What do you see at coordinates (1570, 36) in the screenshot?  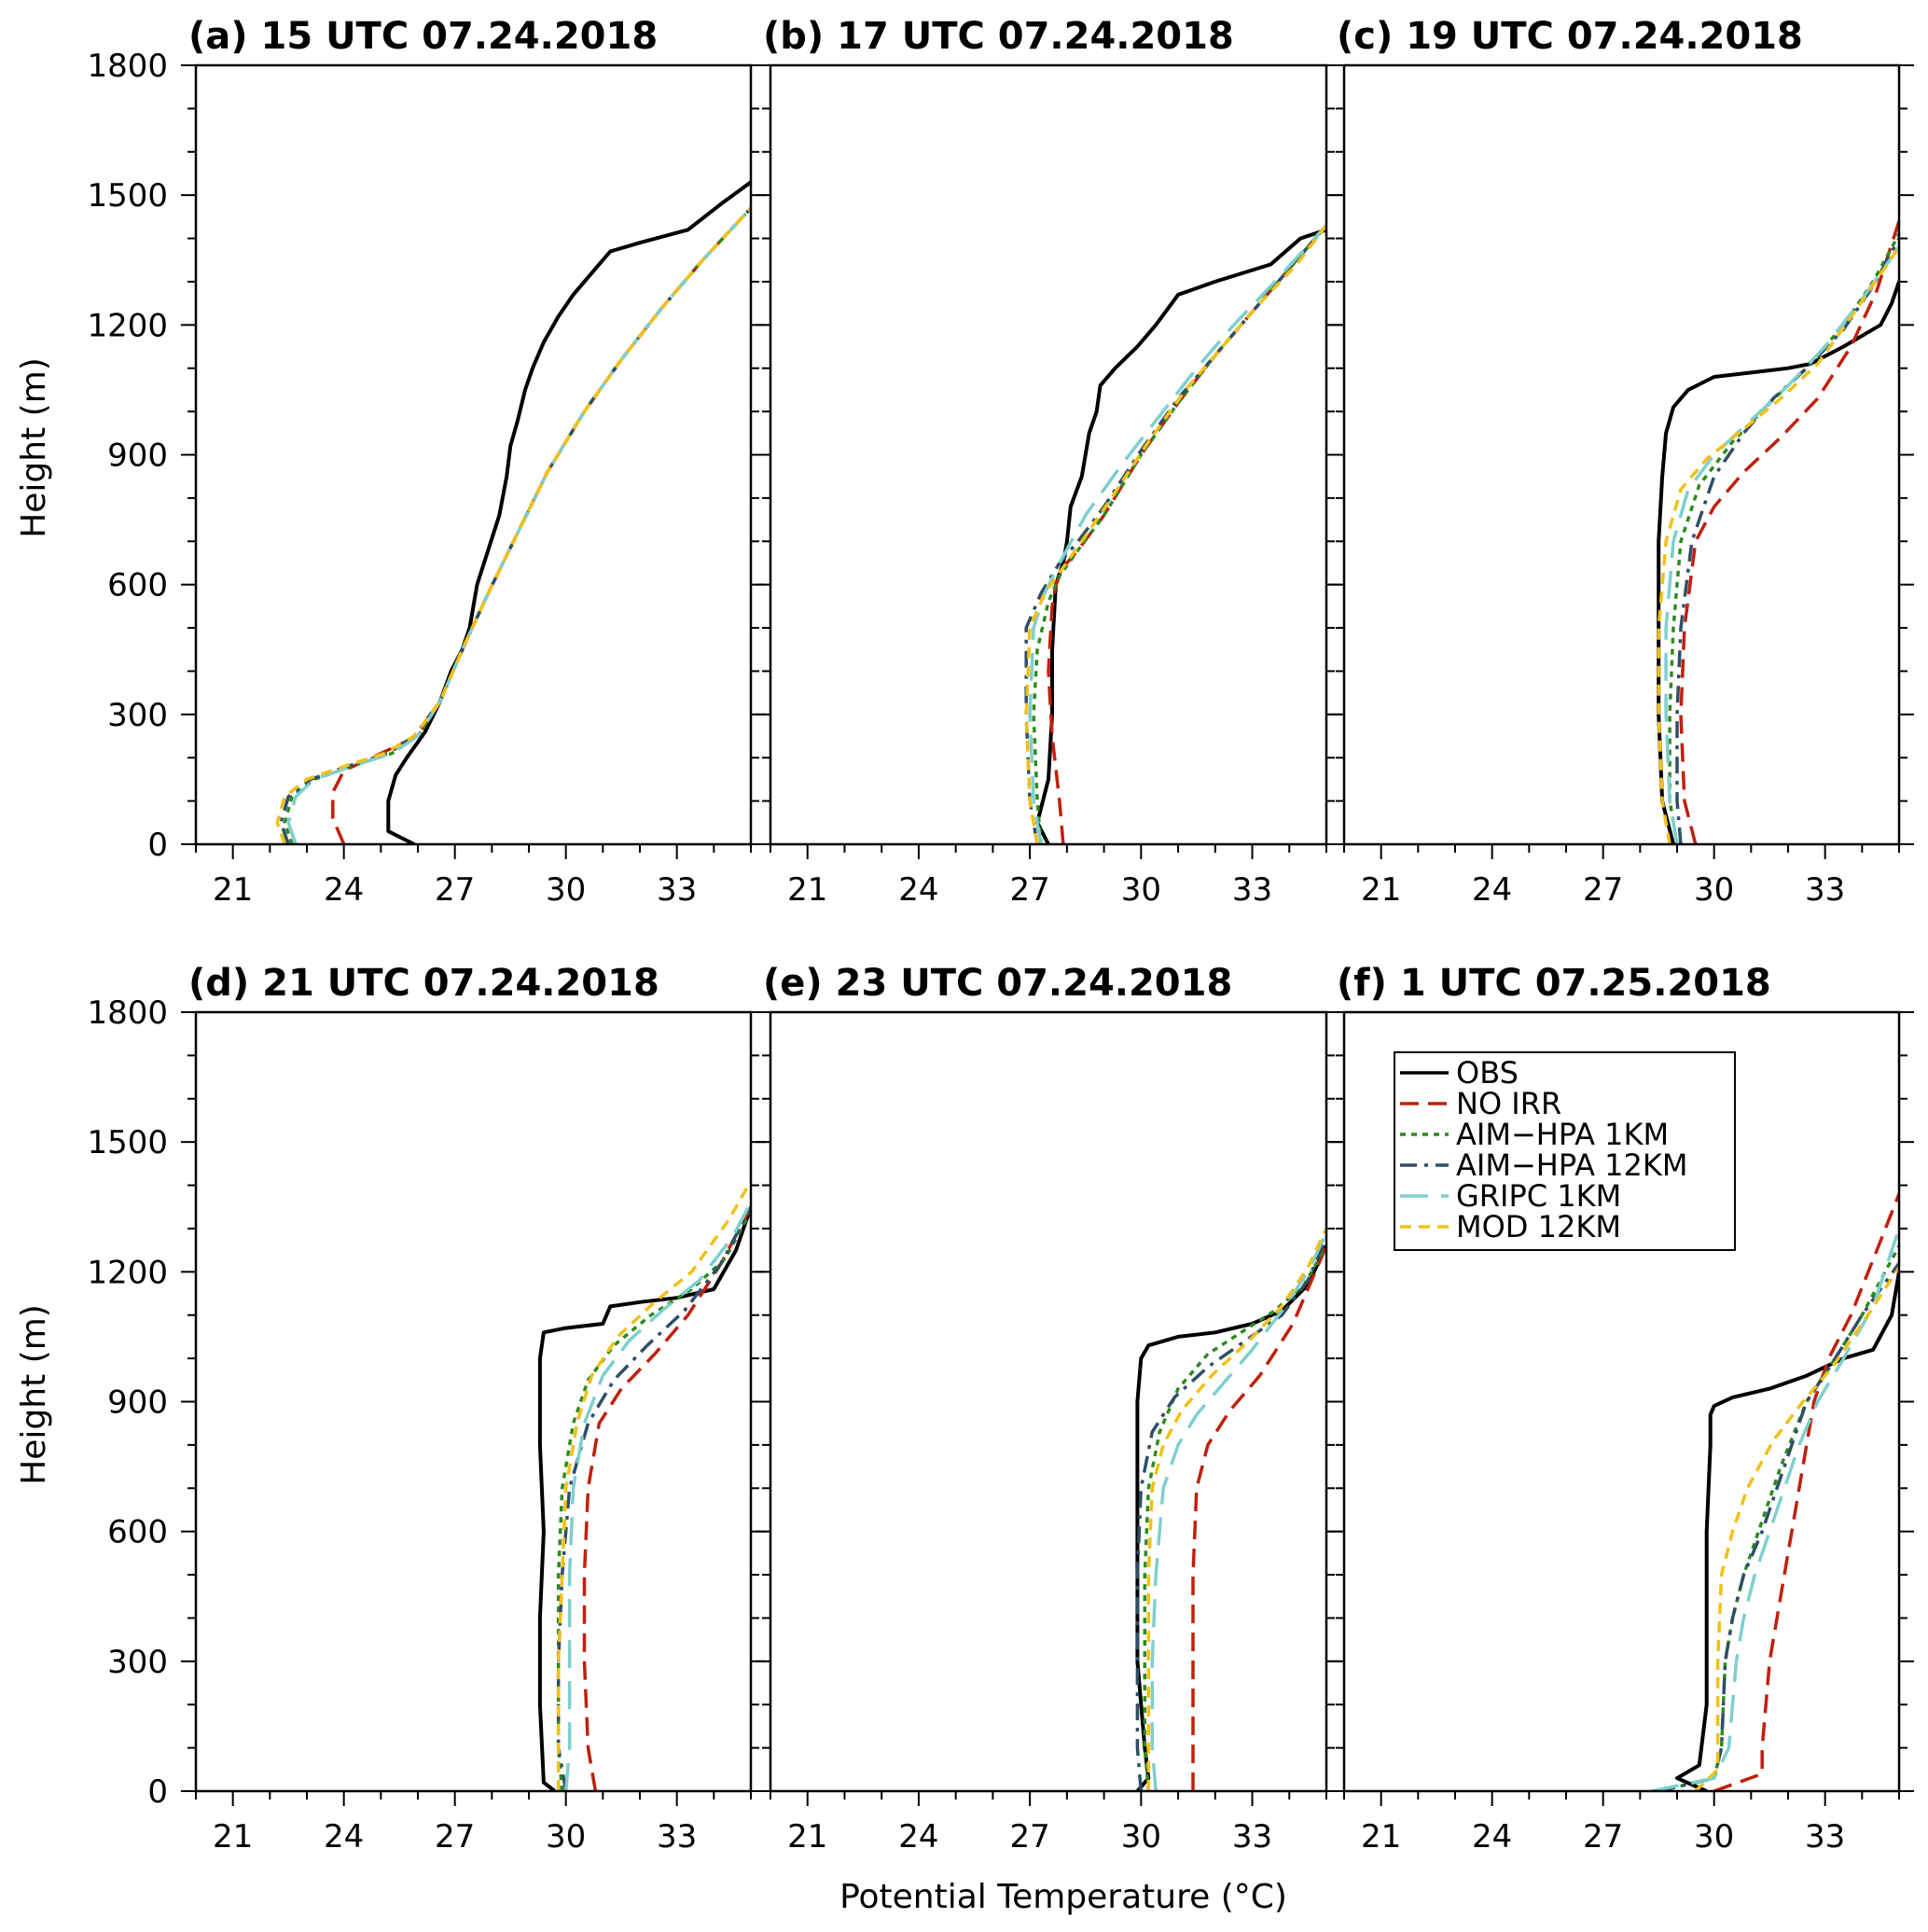 I see `panel-title: (c) 19 UTC 07.24.2018` at bounding box center [1570, 36].